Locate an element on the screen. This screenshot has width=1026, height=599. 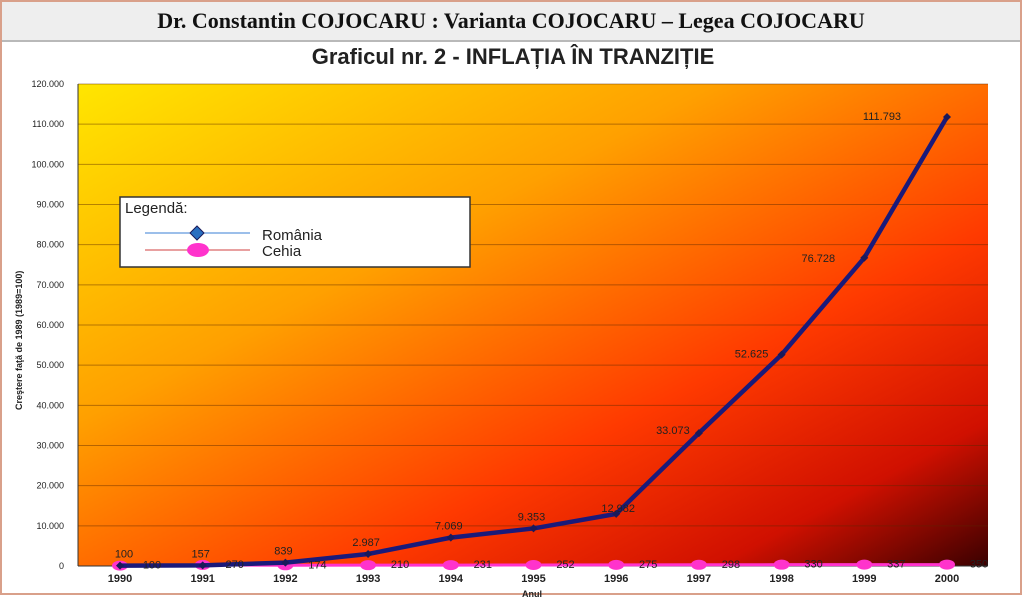
y-tick-label: 120.000 is located at coordinates (47, 84).